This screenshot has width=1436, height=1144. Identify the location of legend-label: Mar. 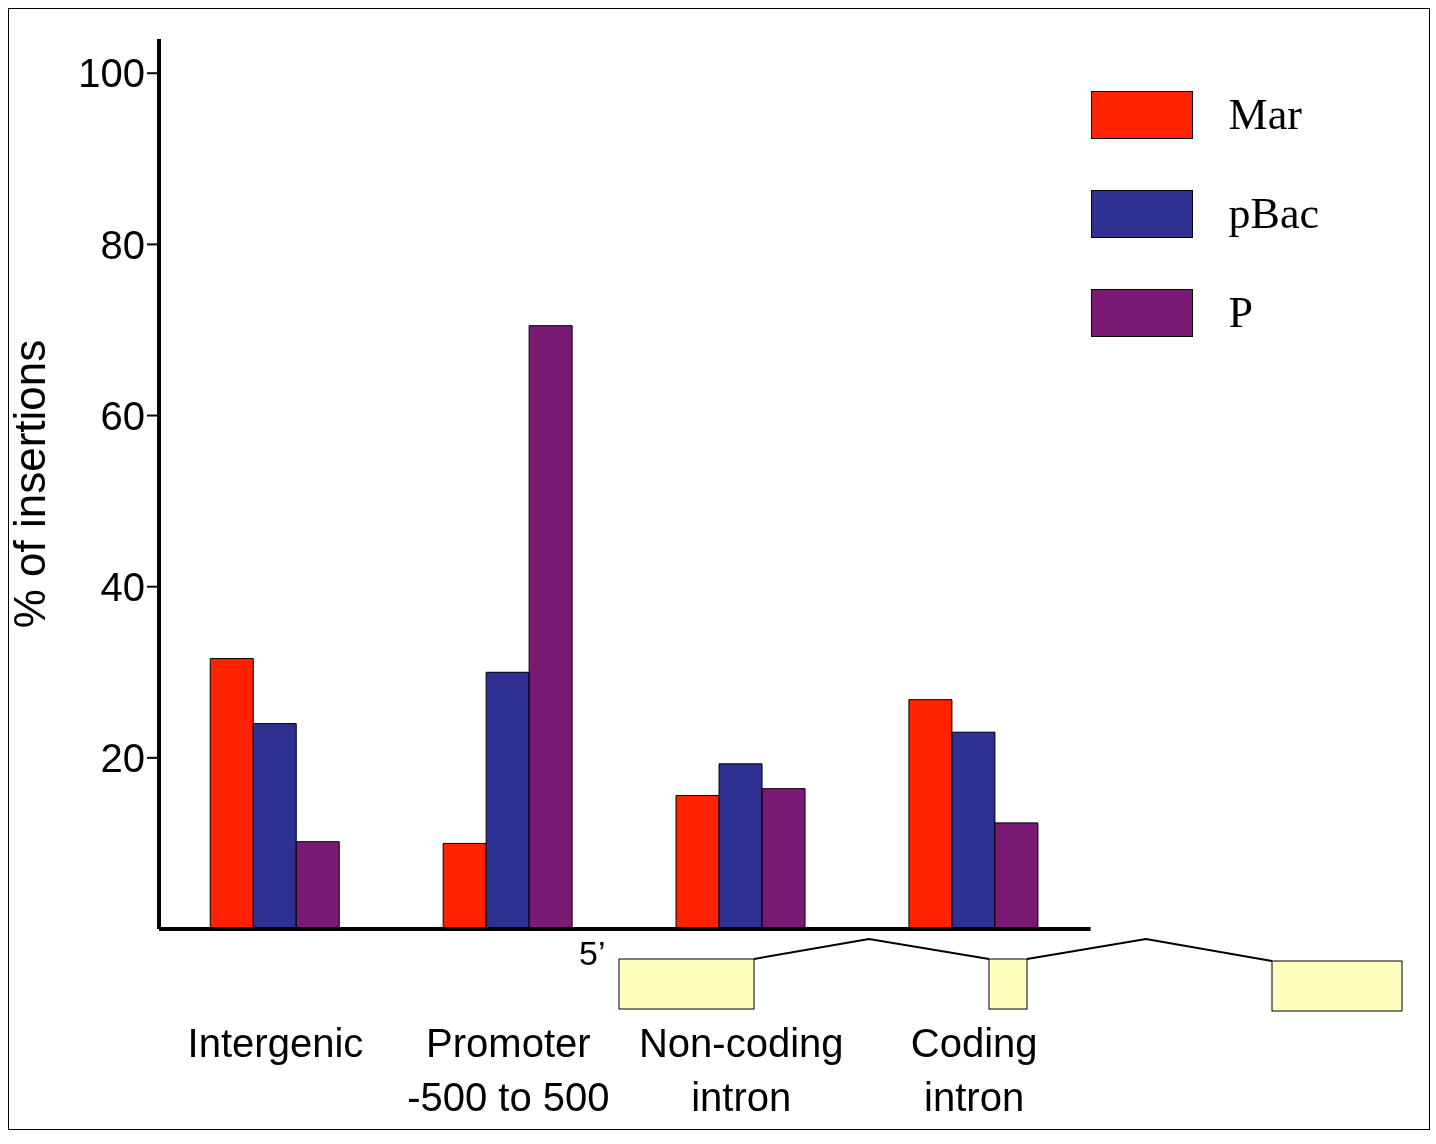
(1265, 114).